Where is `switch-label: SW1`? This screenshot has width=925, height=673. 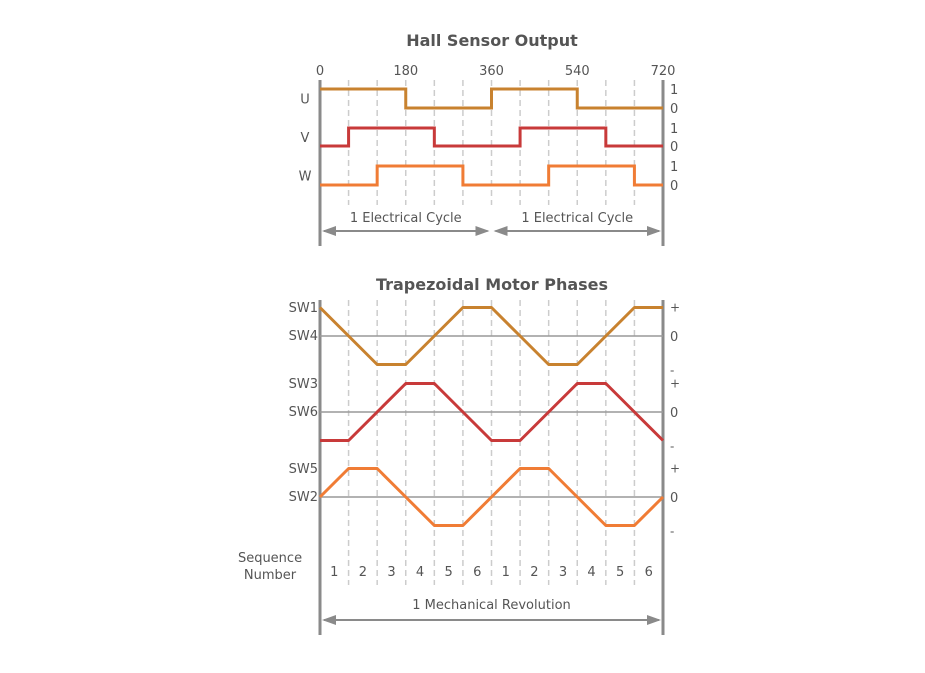 switch-label: SW1 is located at coordinates (303, 308).